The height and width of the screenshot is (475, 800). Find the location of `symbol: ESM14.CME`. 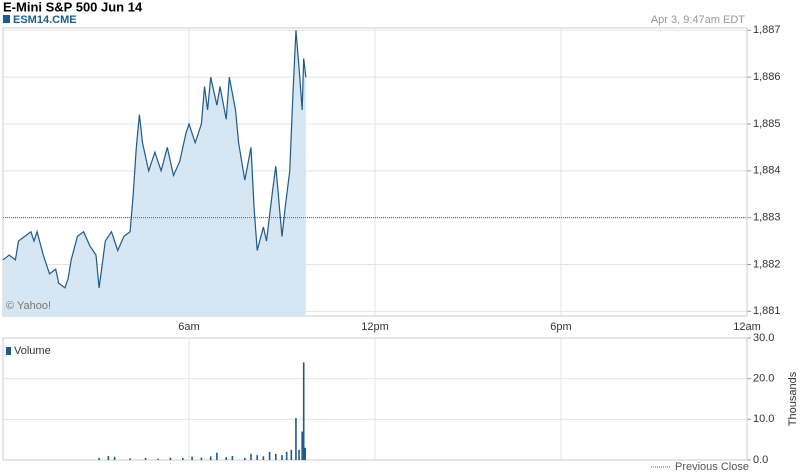

symbol: ESM14.CME is located at coordinates (45, 20).